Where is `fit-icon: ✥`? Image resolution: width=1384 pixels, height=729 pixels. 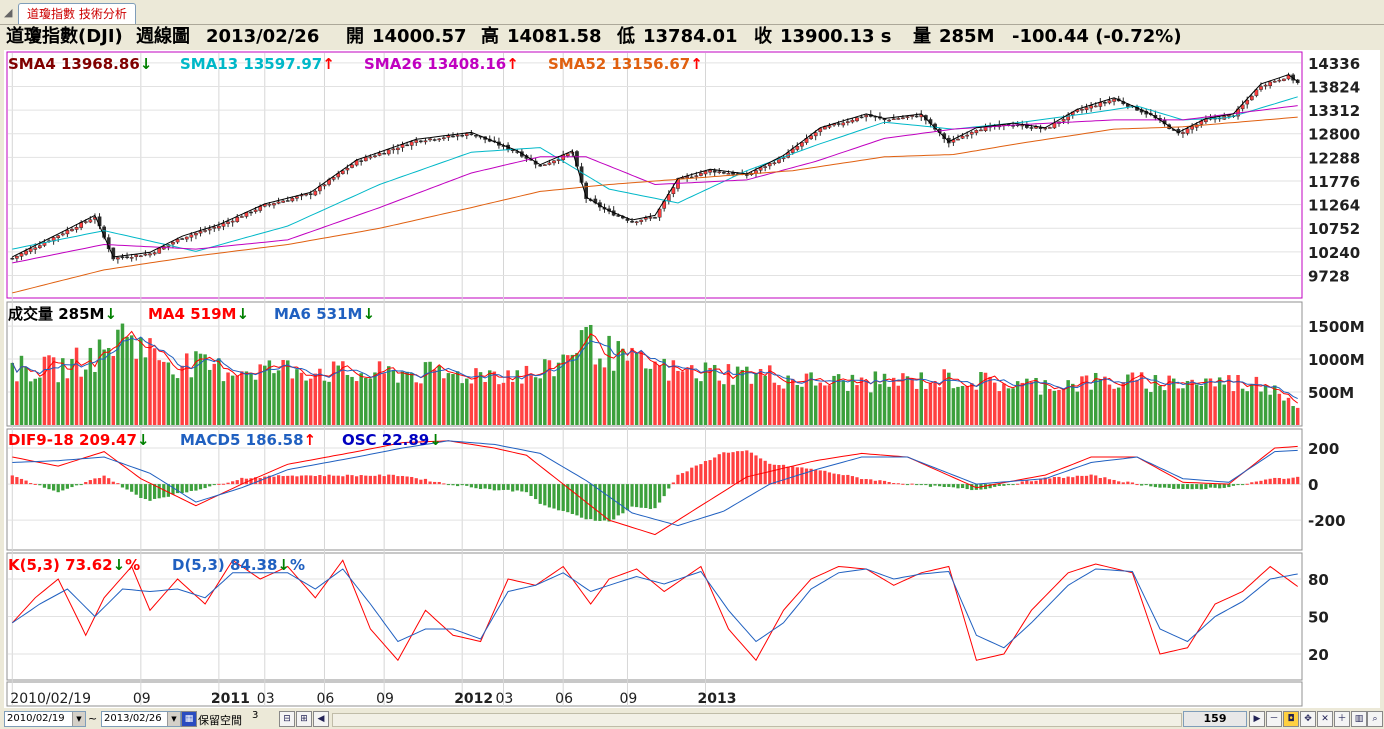 fit-icon: ✥ is located at coordinates (1308, 719).